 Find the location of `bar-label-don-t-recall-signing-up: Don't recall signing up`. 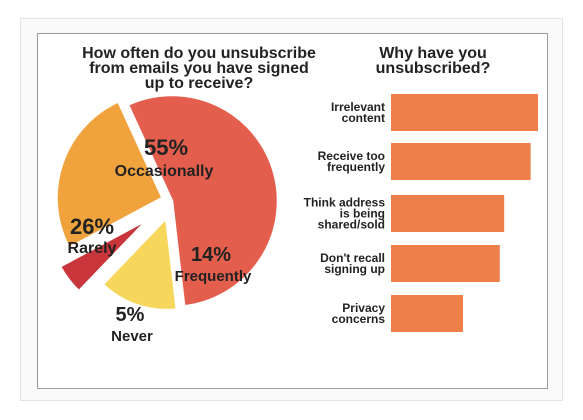

bar-label-don-t-recall-signing-up: Don't recall signing up is located at coordinates (352, 263).